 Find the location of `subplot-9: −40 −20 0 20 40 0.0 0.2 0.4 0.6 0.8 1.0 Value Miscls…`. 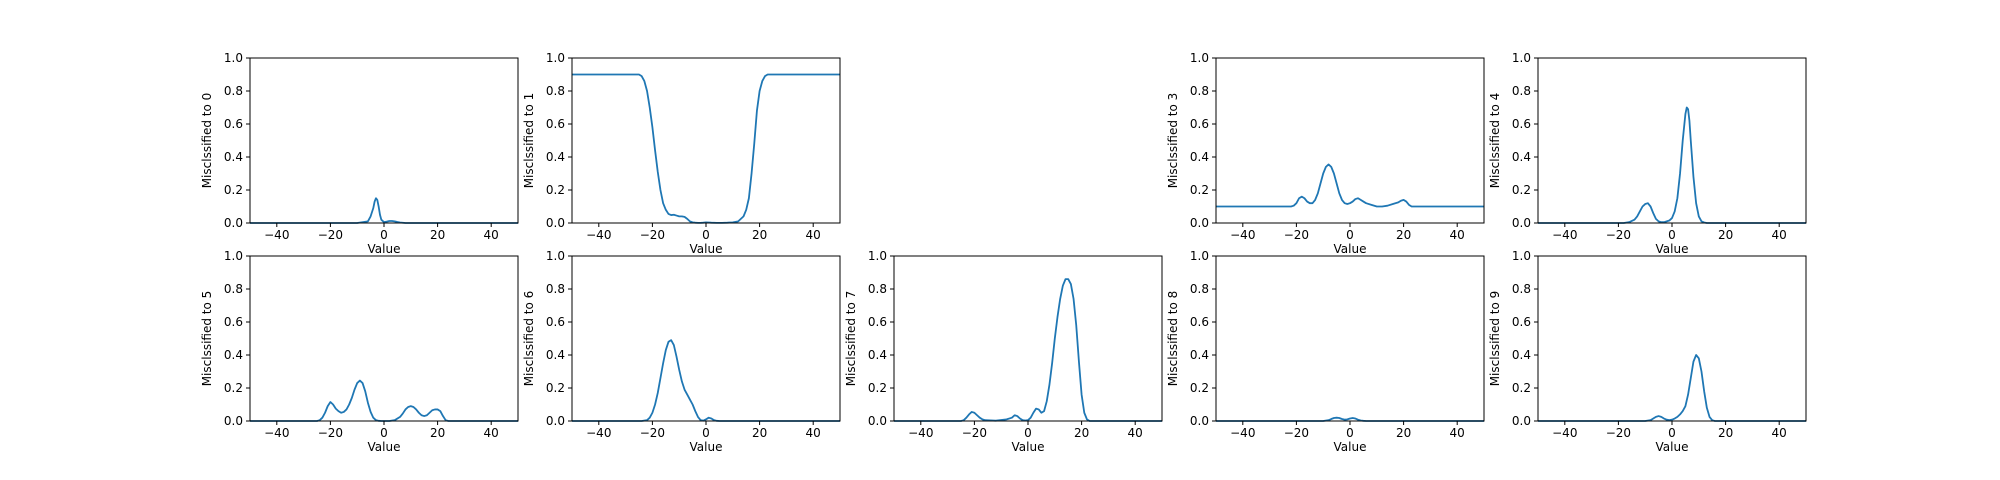

subplot-9: −40 −20 0 20 40 0.0 0.2 0.4 0.6 0.8 1.0 Value Miscls… is located at coordinates (1647, 351).